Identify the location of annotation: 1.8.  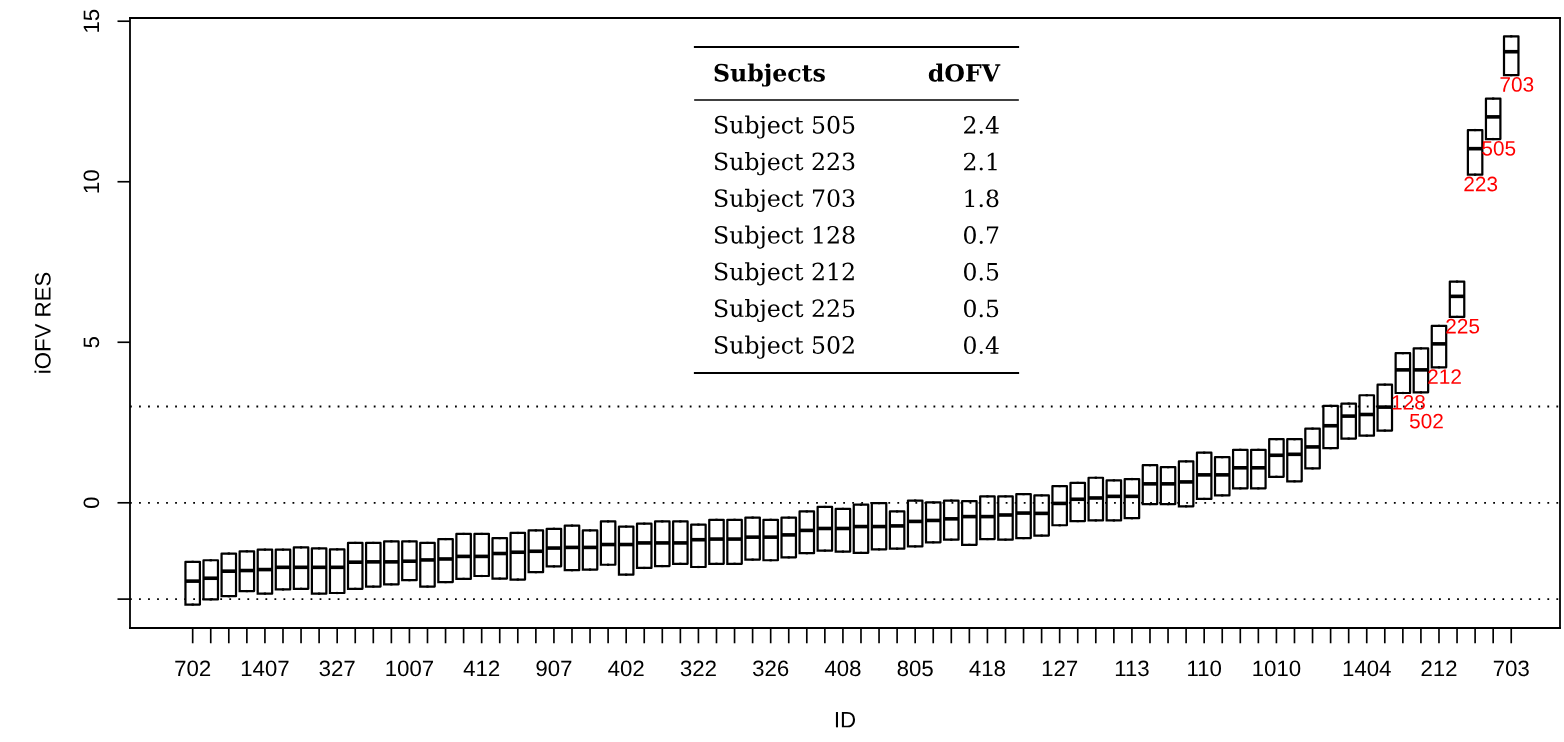
(982, 198).